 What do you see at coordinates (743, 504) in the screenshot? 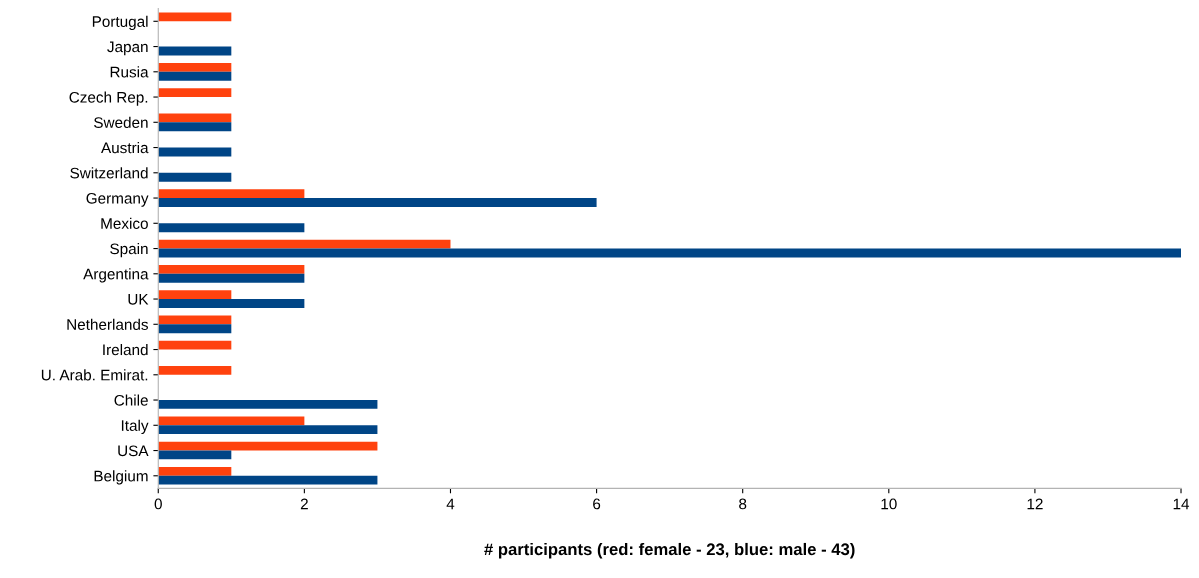
I see `x-tick-label: 8` at bounding box center [743, 504].